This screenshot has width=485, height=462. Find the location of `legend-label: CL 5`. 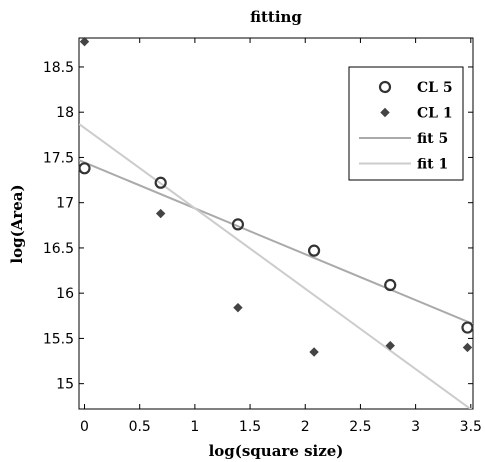

legend-label: CL 5 is located at coordinates (435, 88).